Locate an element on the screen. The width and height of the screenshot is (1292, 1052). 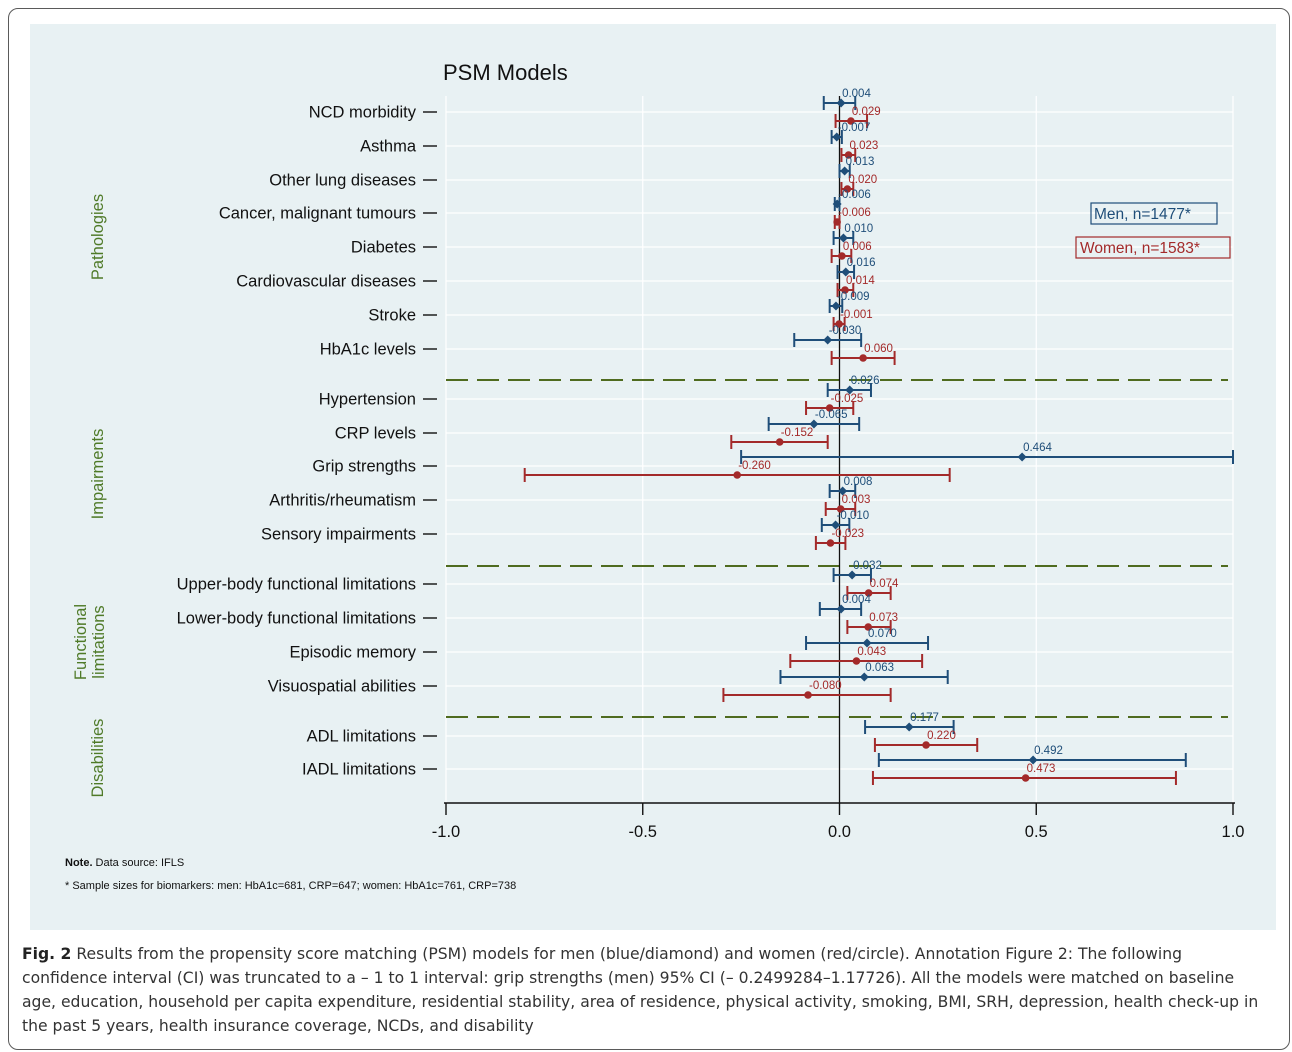
outcome-label: Stroke is located at coordinates (392, 316).